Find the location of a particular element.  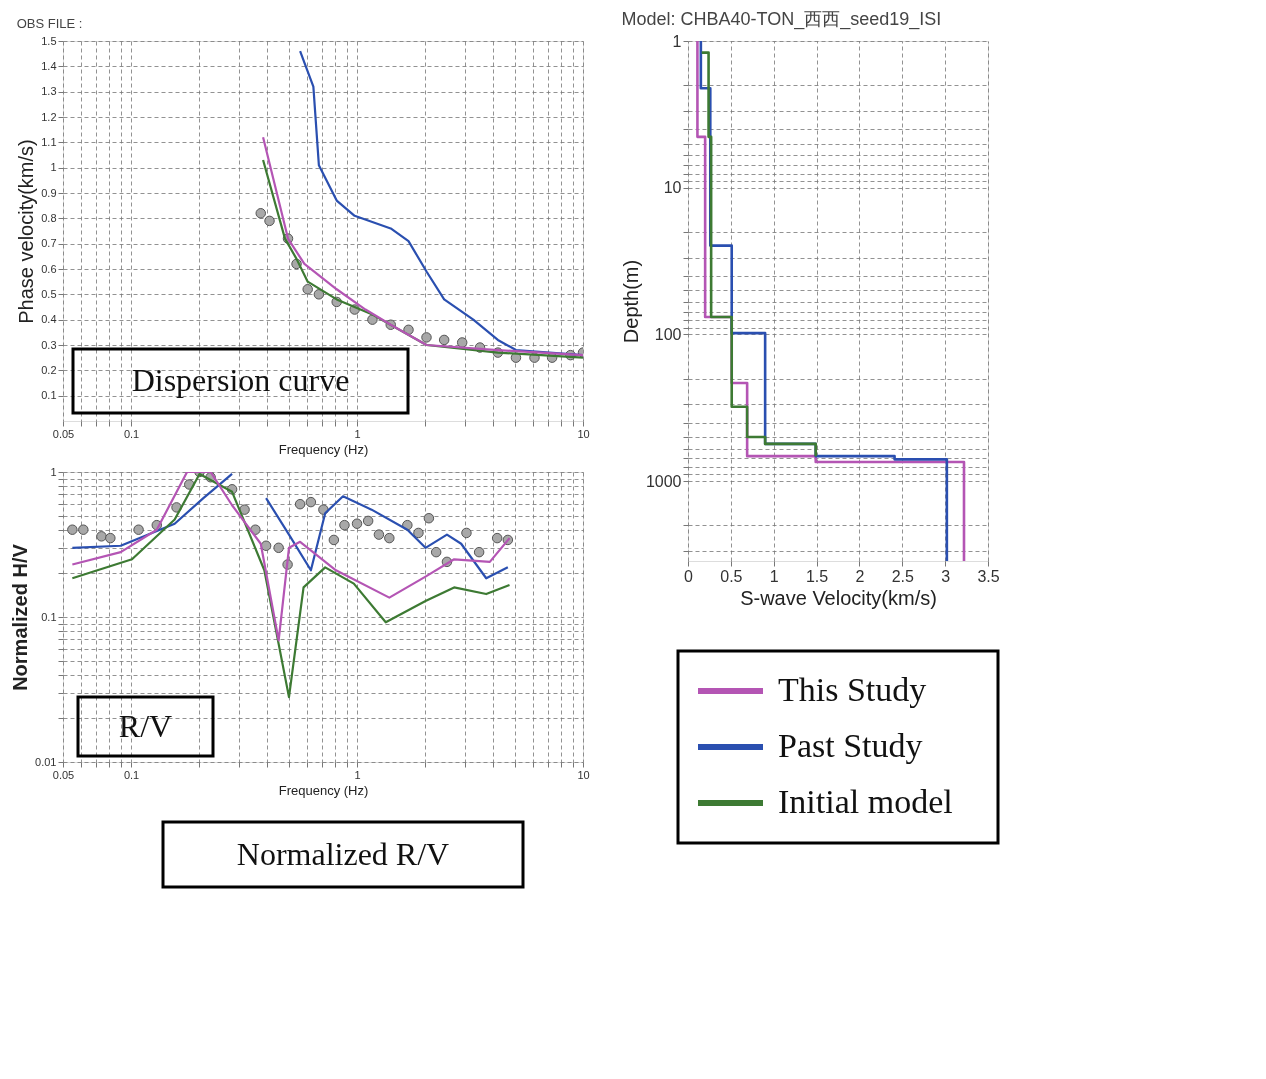

y-tick-label: 1000 is located at coordinates (663, 481).